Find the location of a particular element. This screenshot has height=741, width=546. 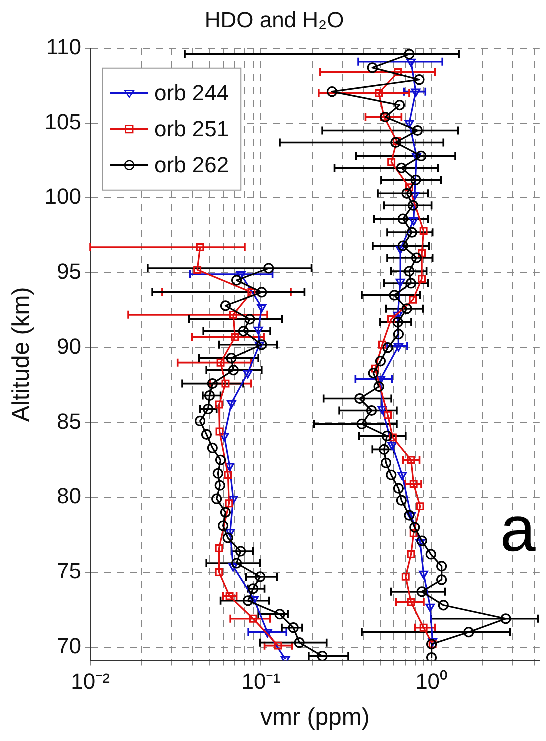

y-axis-title: Altitude (km) is located at coordinates (22, 354).